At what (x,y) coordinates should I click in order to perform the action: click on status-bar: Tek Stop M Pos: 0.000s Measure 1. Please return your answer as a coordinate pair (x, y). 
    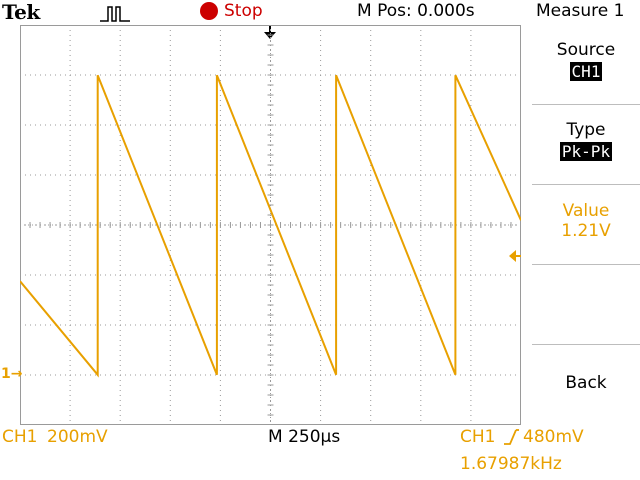
    Looking at the image, I should click on (320, 12).